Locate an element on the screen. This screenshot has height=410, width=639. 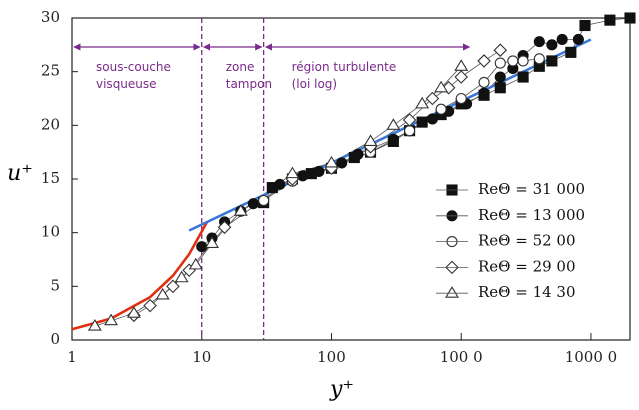
region-label: tampon is located at coordinates (249, 84).